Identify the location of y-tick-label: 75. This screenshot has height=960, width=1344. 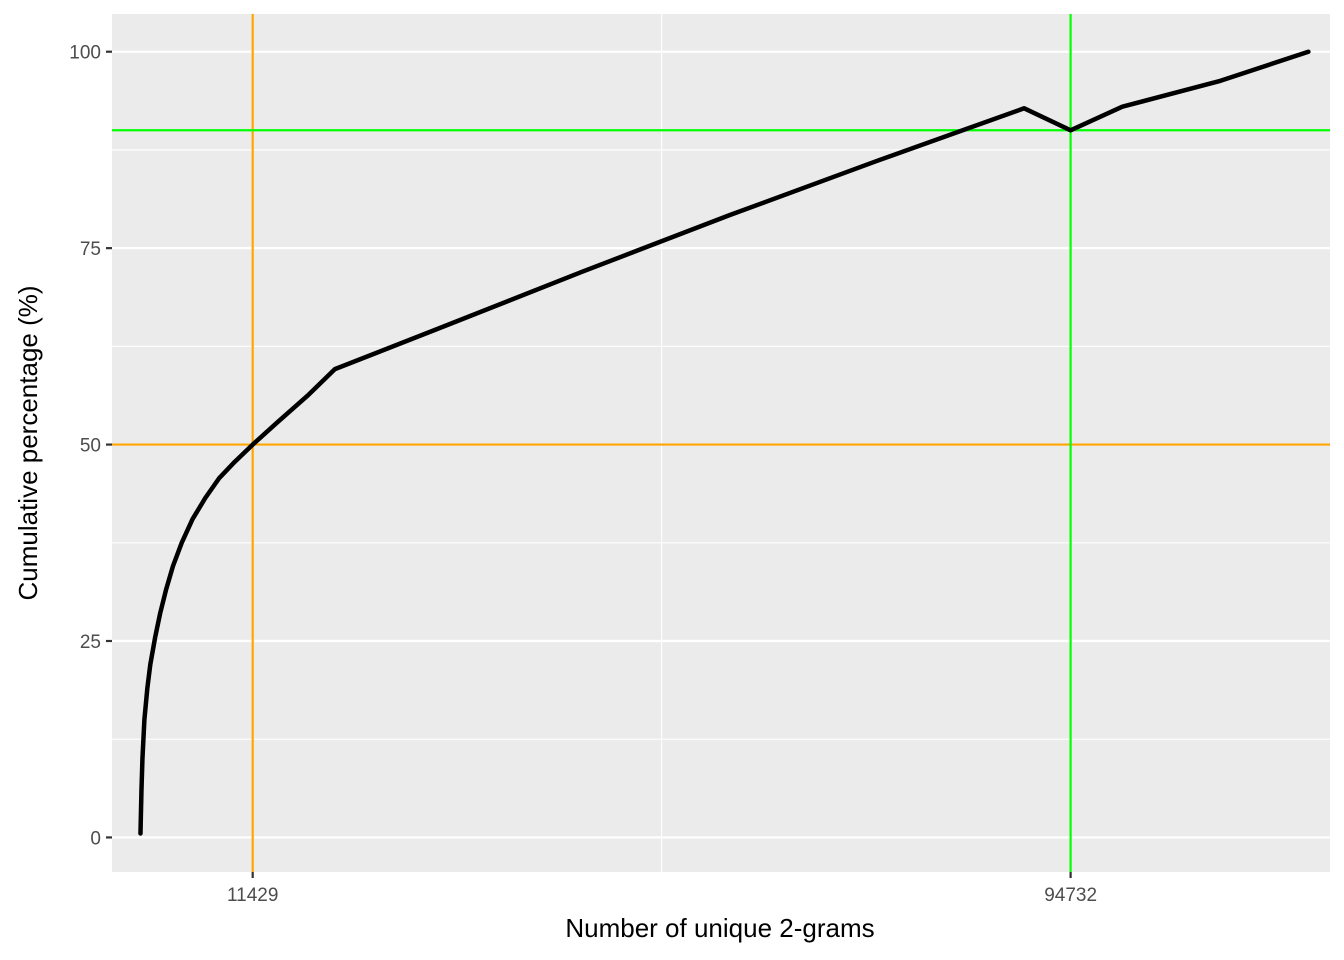
(90, 249).